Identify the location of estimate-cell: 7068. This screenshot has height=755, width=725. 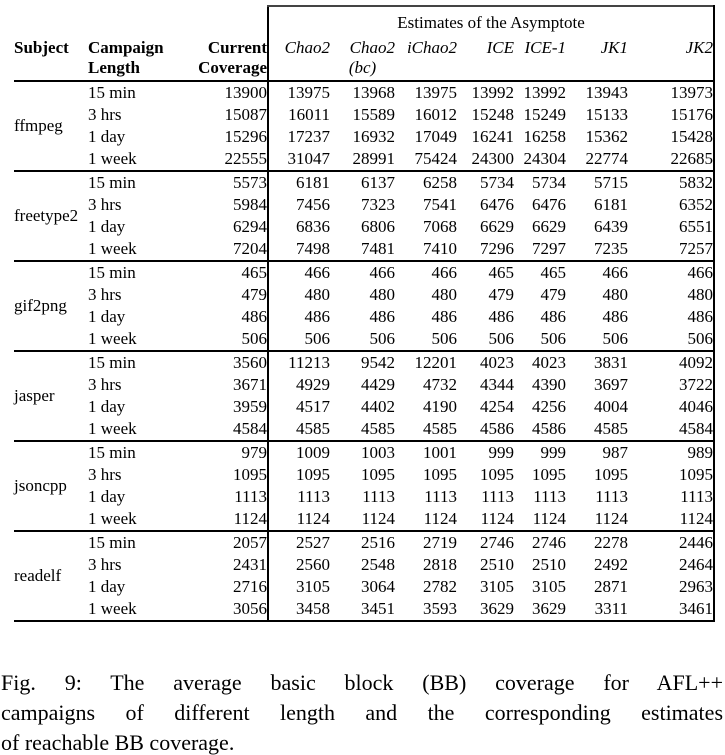
(440, 226).